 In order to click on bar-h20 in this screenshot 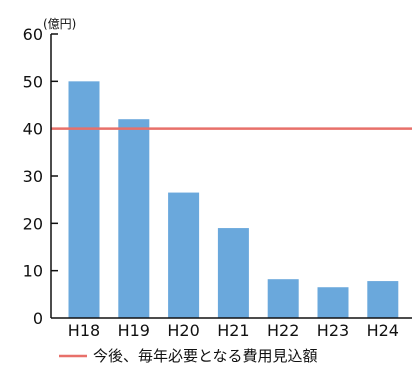, I will do `click(184, 255)`.